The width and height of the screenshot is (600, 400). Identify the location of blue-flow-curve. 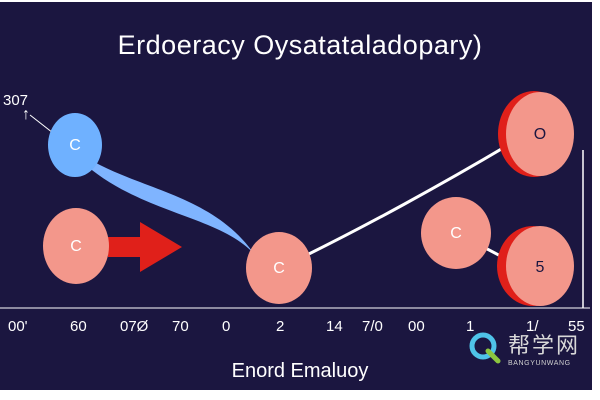
(165, 202).